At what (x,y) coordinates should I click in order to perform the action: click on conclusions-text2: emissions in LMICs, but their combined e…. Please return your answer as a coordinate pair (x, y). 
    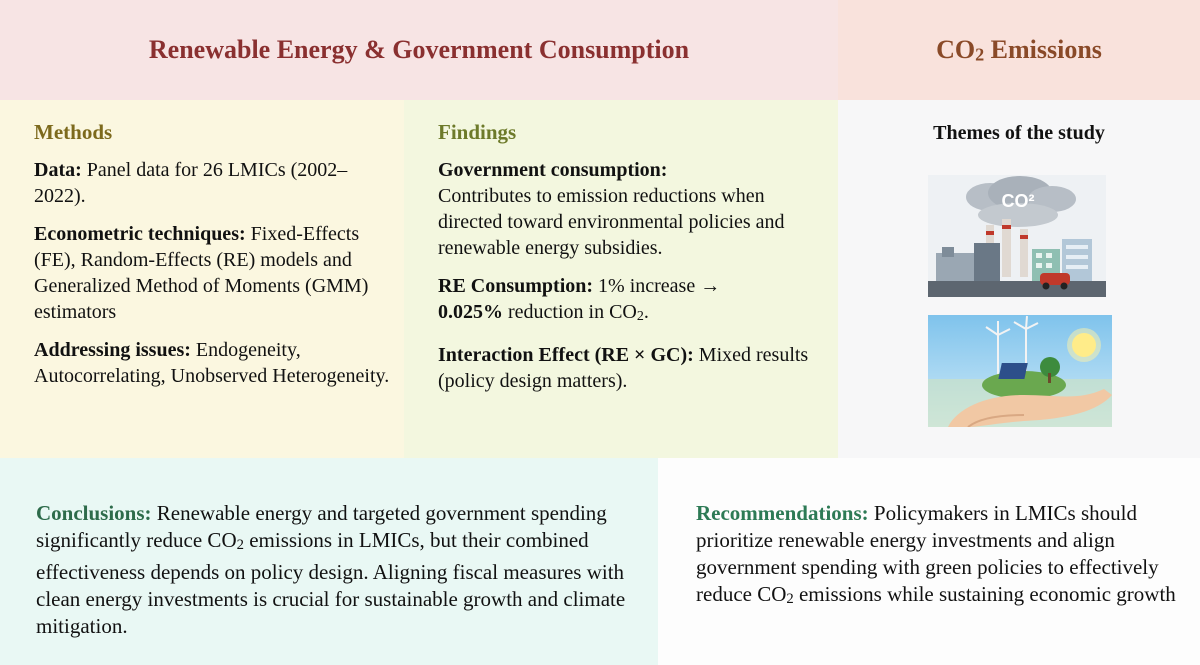
    Looking at the image, I should click on (331, 583).